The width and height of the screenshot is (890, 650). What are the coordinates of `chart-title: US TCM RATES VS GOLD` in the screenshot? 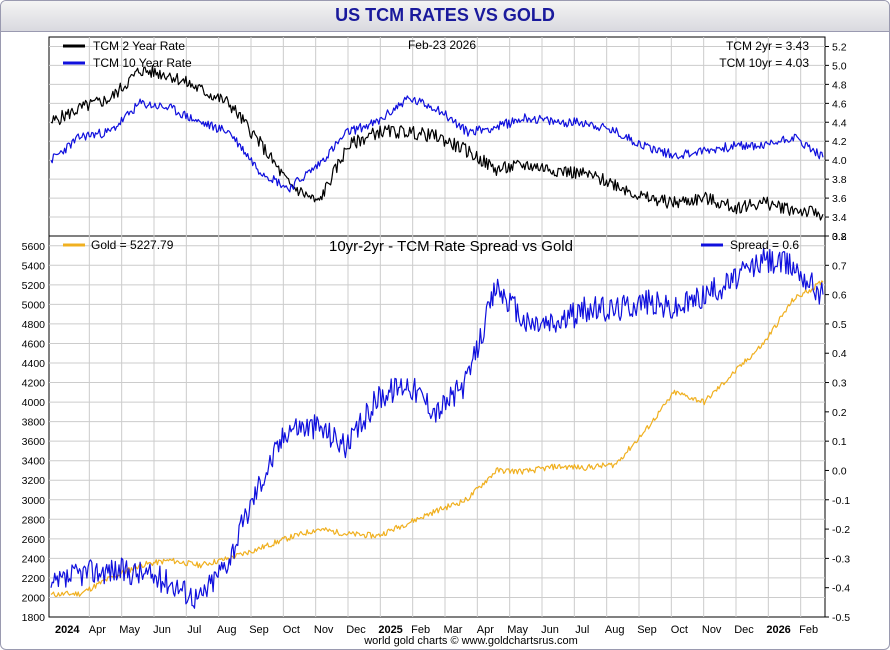 It's located at (445, 15).